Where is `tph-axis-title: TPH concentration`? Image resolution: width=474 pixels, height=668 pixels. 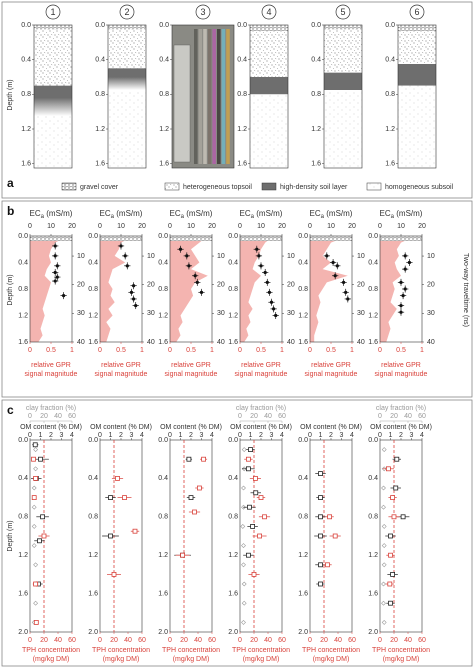
tph-axis-title: TPH concentration is located at coordinates (51, 650).